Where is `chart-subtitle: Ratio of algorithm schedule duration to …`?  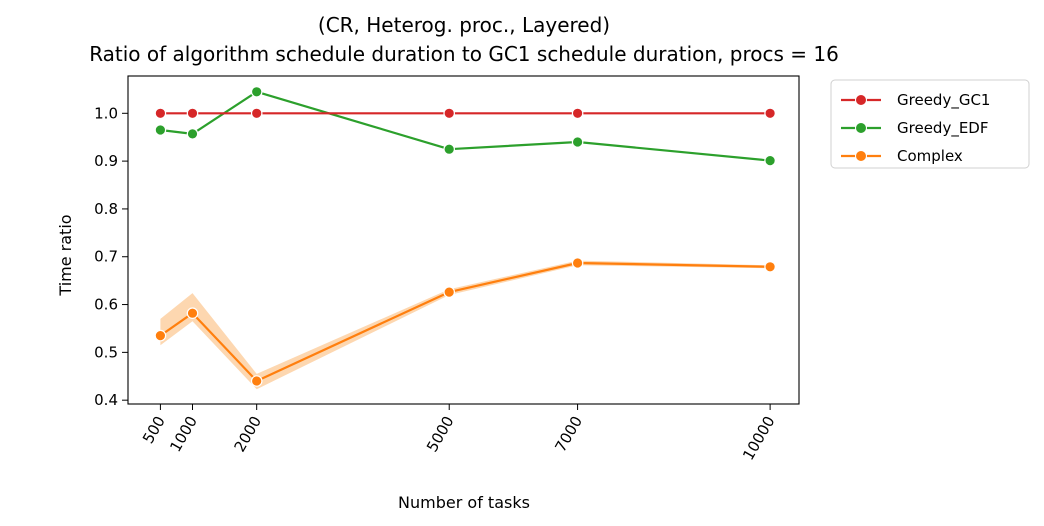 chart-subtitle: Ratio of algorithm schedule duration to … is located at coordinates (464, 54).